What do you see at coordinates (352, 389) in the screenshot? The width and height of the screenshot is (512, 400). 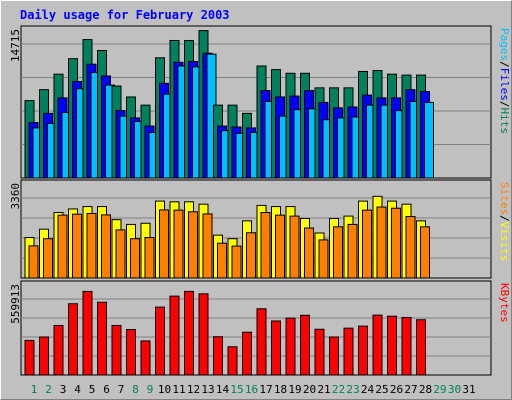 I see `day-label-23: 23` at bounding box center [352, 389].